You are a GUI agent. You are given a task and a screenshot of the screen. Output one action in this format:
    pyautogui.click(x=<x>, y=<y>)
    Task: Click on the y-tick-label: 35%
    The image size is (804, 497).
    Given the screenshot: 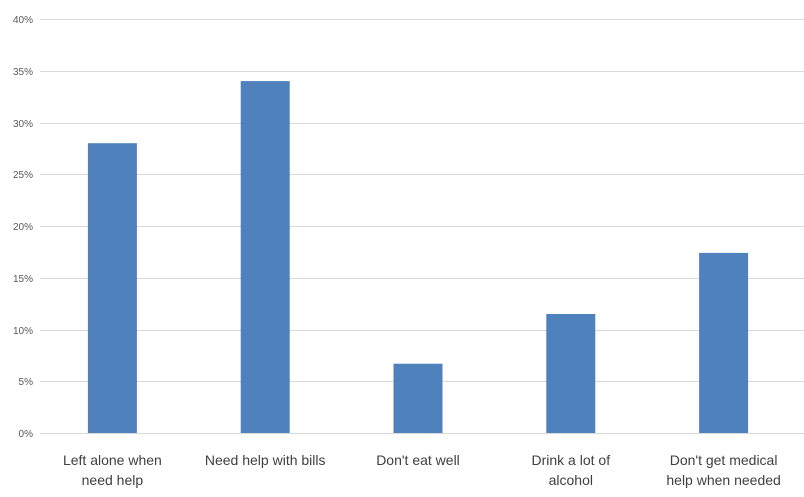 What is the action you would take?
    pyautogui.click(x=23, y=72)
    